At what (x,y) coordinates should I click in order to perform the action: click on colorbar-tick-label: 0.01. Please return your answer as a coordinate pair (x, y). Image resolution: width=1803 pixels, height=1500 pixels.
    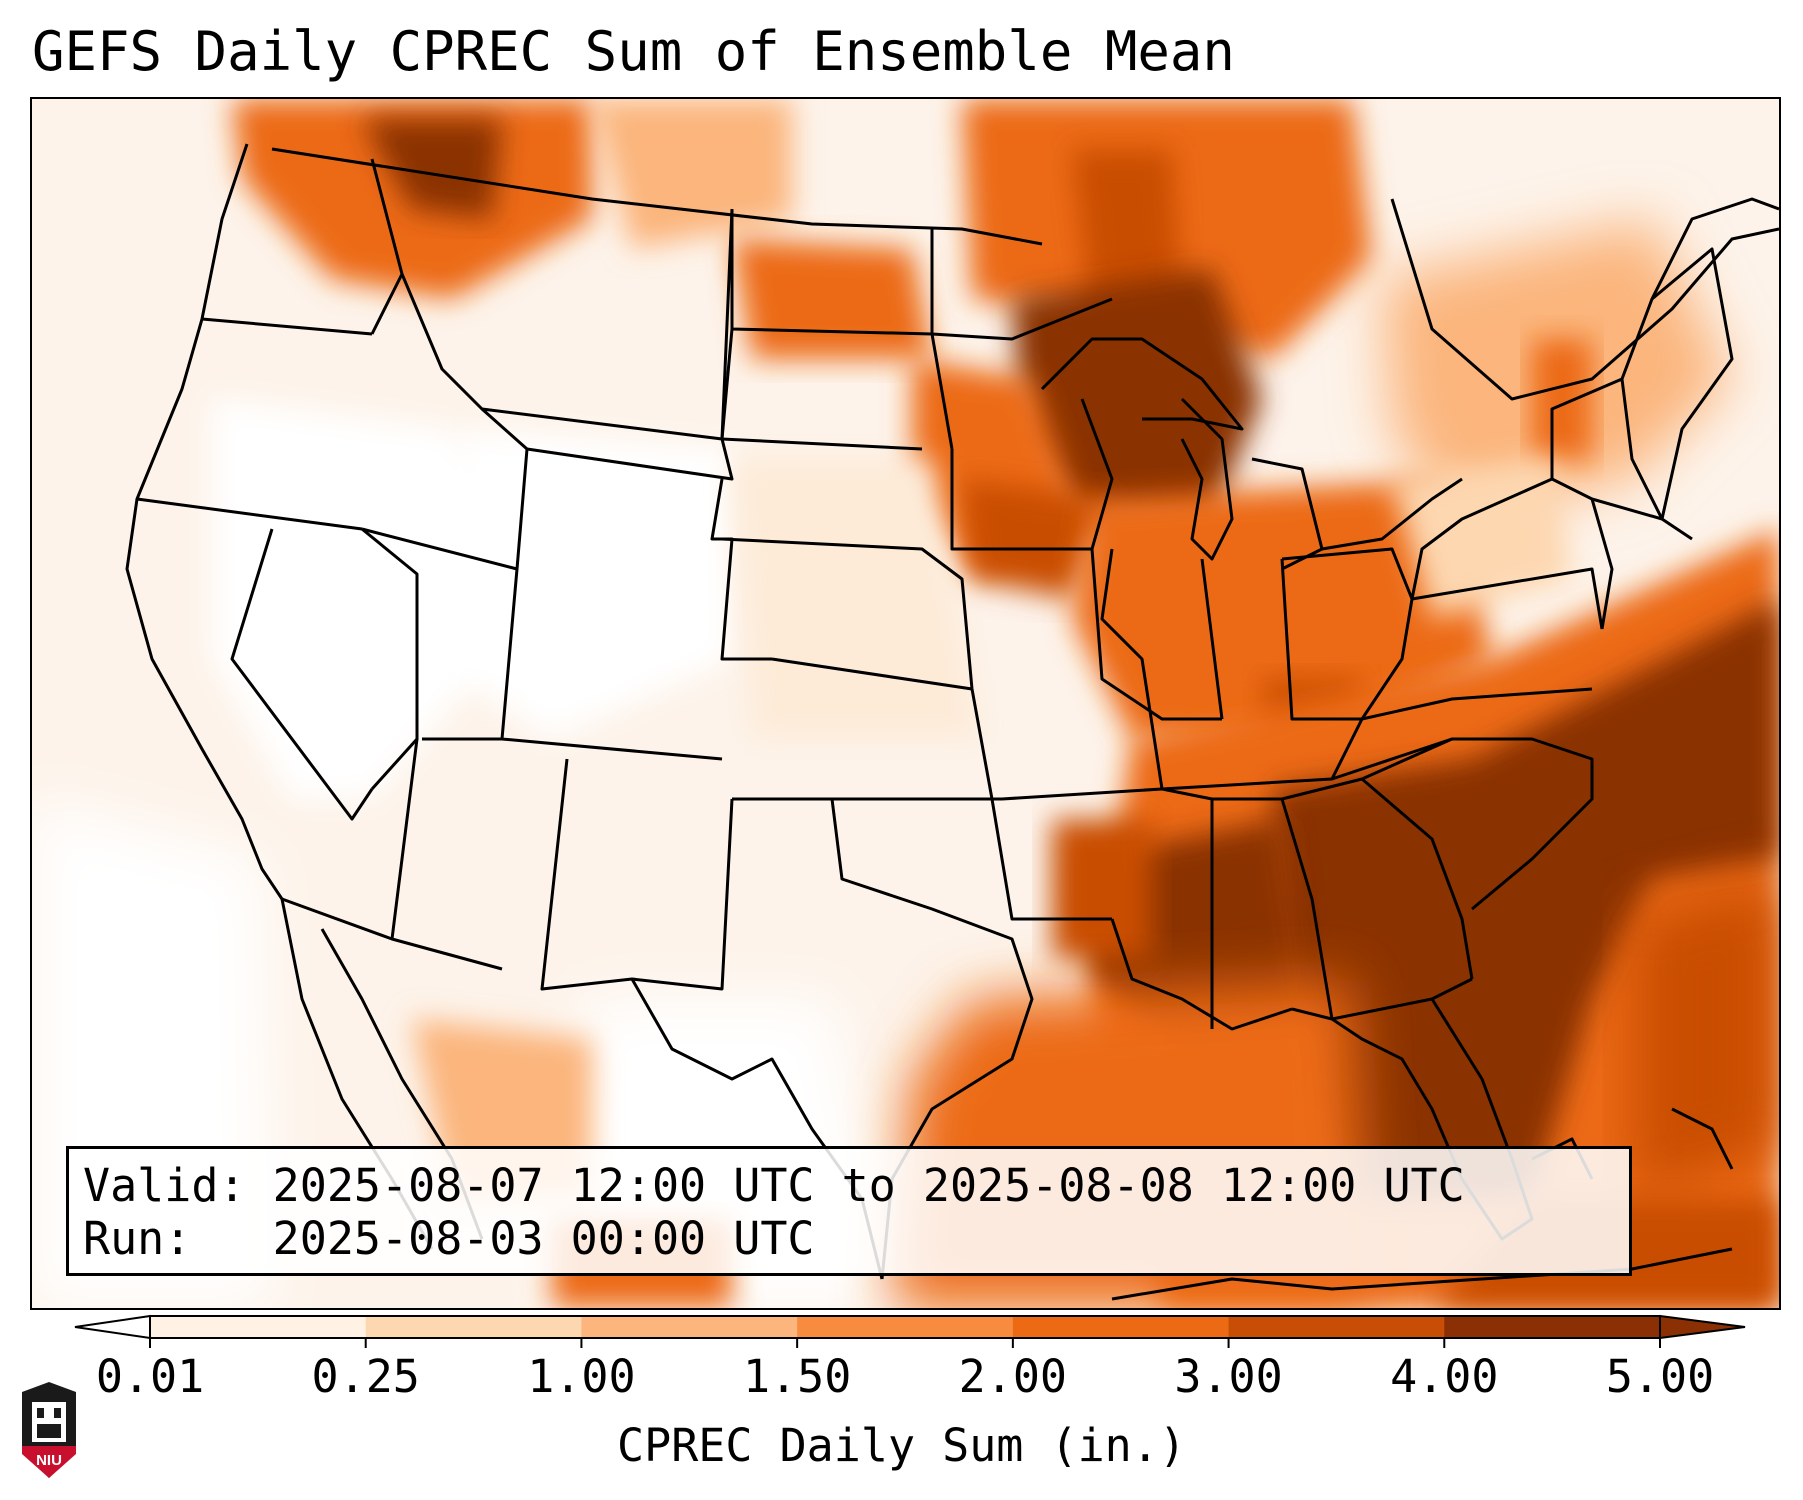
    Looking at the image, I should click on (150, 1376).